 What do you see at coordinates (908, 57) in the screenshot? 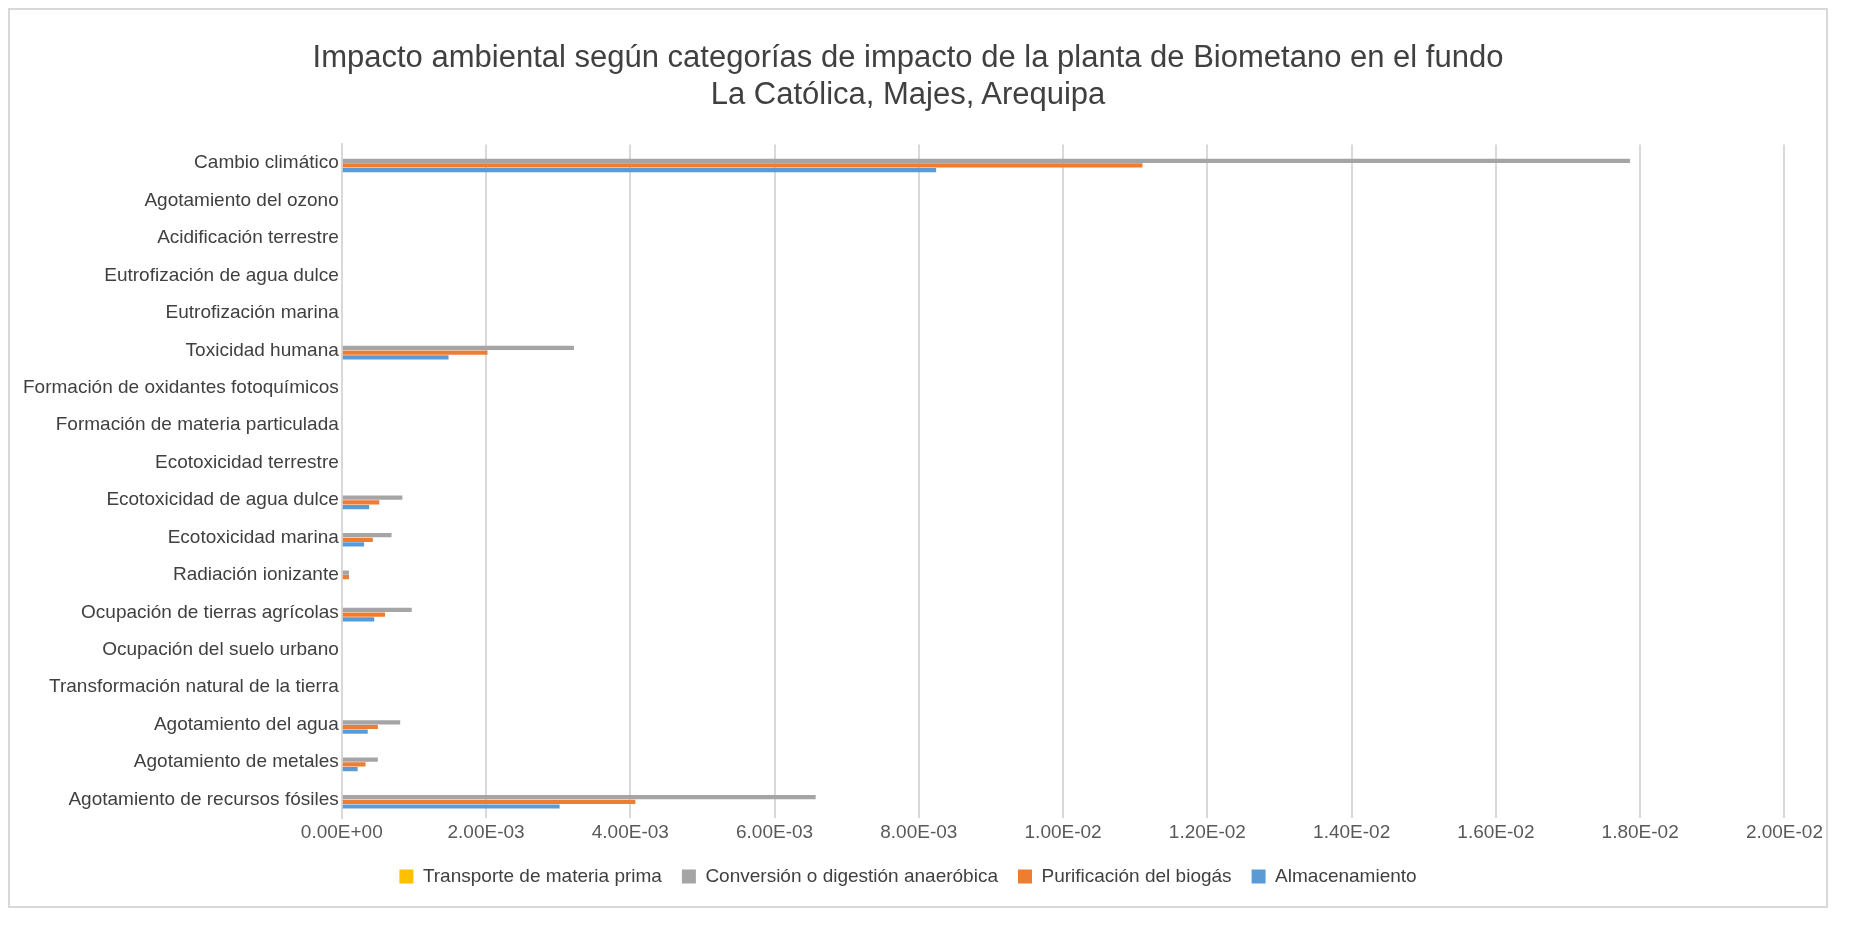
I see `text: Impacto ambiental según categorías de impacto de la planta de Biometano en el fundo` at bounding box center [908, 57].